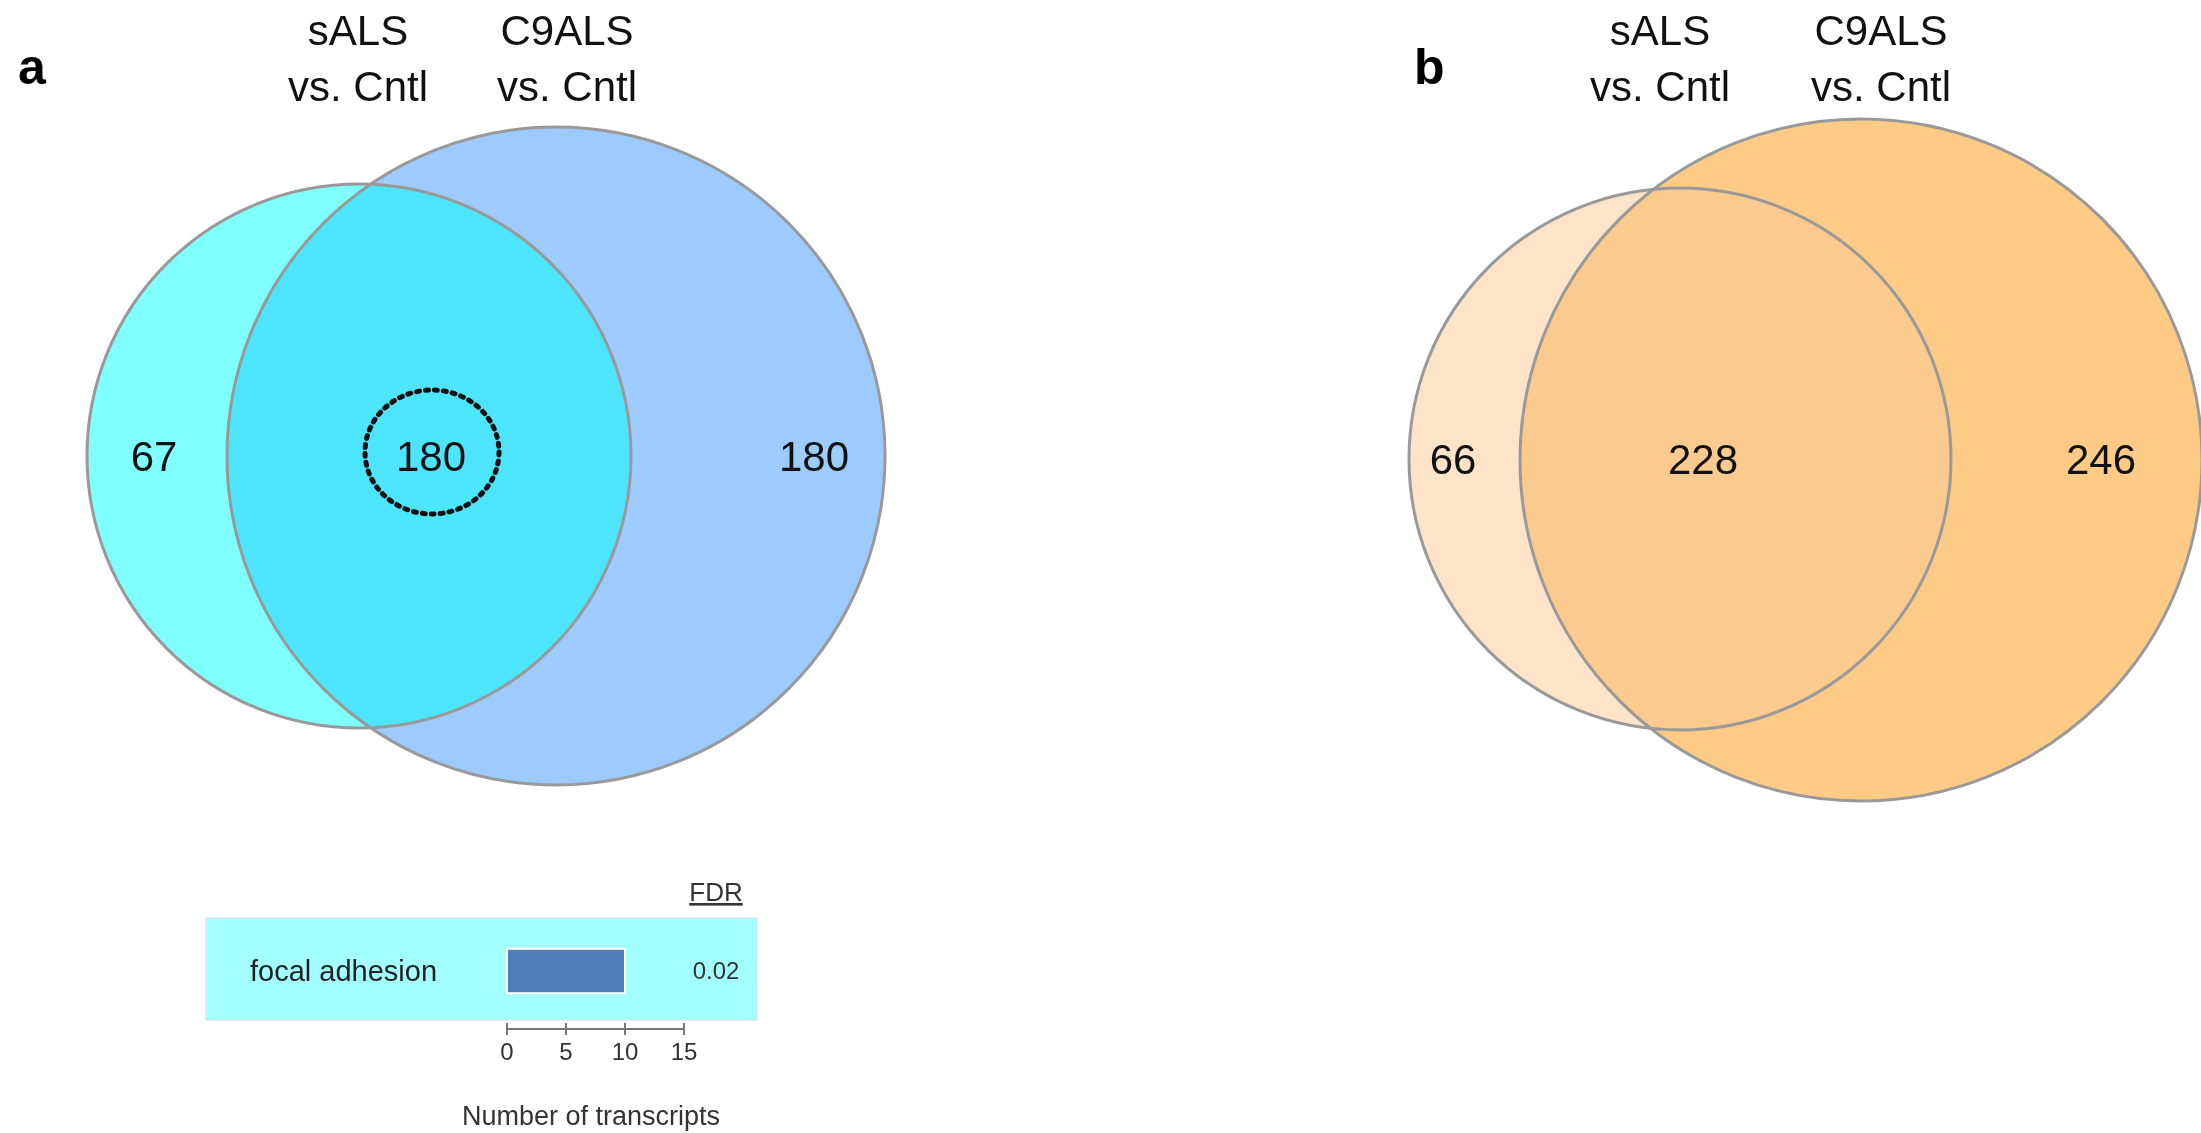  Describe the element at coordinates (716, 892) in the screenshot. I see `text: FDR` at that location.